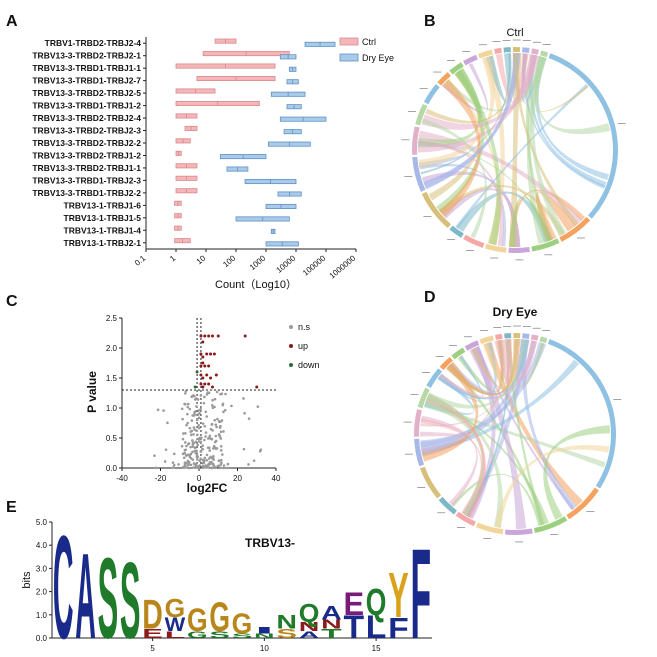 Image resolution: width=657 pixels, height=657 pixels. What do you see at coordinates (303, 346) in the screenshot?
I see `legend-label: up` at bounding box center [303, 346].